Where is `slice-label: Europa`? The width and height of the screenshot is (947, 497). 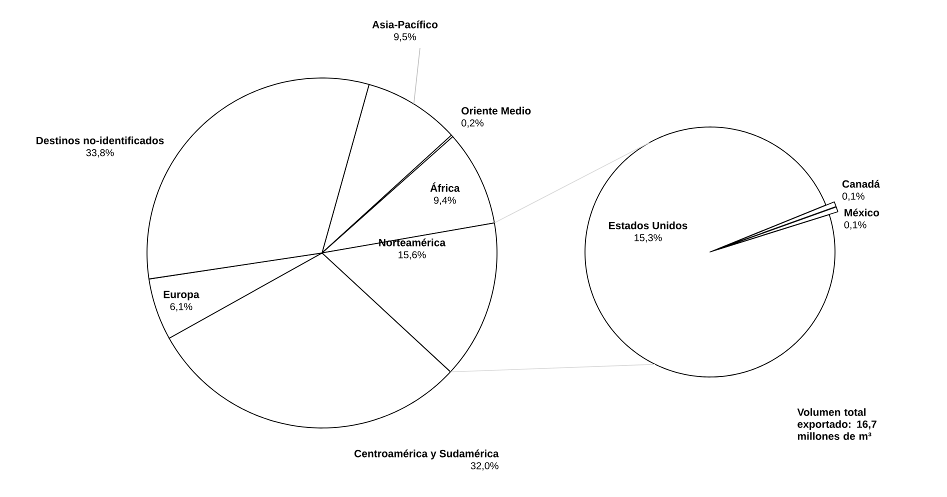
slice-label: Europa is located at coordinates (182, 295).